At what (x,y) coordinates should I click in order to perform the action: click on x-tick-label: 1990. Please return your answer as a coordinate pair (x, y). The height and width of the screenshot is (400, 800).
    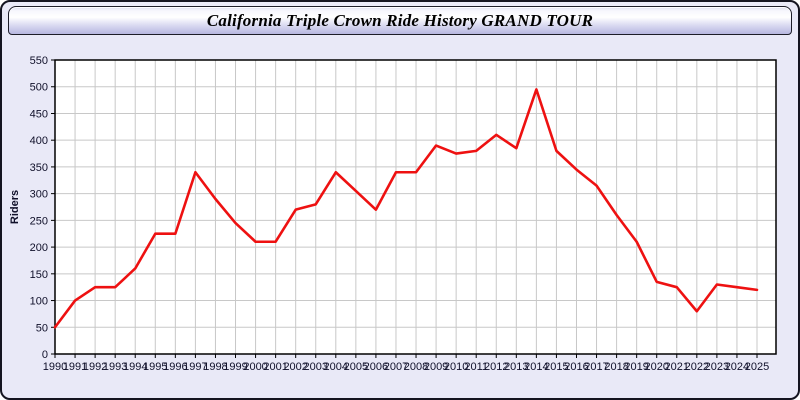
    Looking at the image, I should click on (55, 367).